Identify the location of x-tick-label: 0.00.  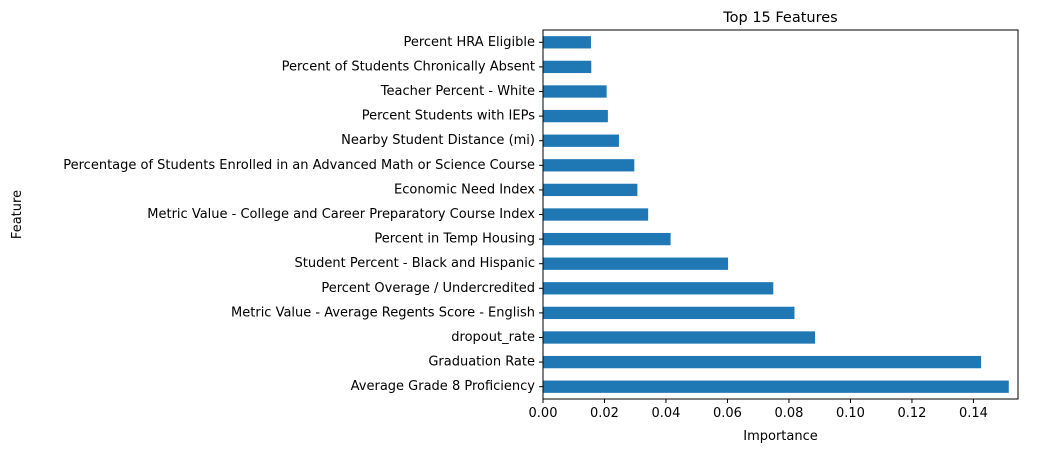
(543, 413).